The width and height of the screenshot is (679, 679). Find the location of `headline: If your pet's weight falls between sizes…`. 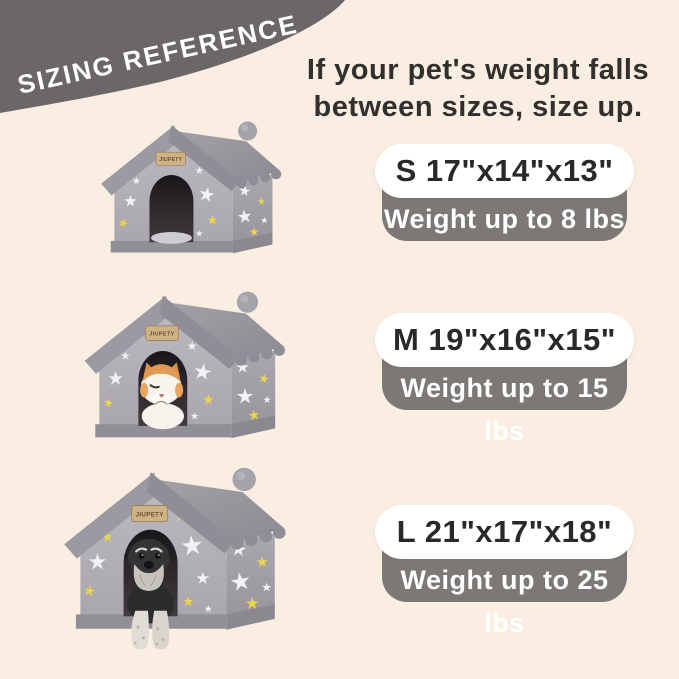

headline: If your pet's weight falls between sizes… is located at coordinates (478, 89).